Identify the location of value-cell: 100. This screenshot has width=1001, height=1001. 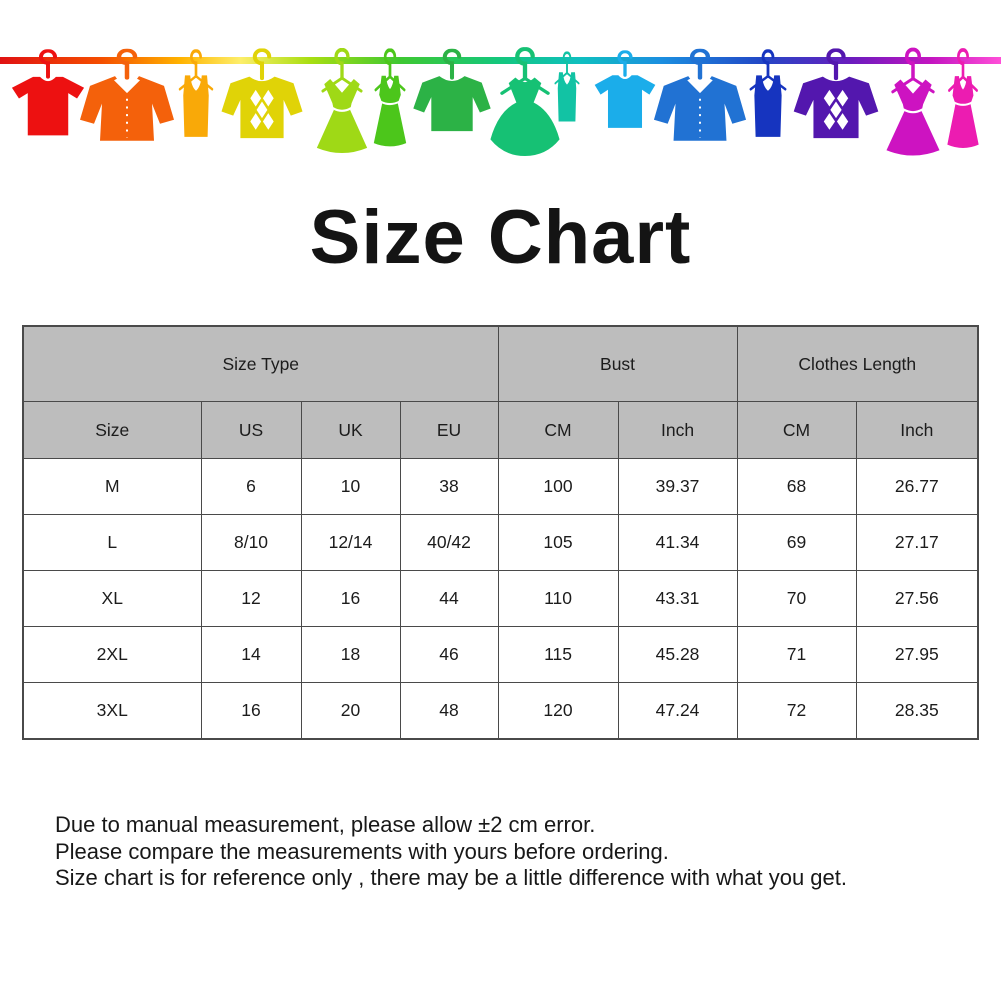
(558, 486).